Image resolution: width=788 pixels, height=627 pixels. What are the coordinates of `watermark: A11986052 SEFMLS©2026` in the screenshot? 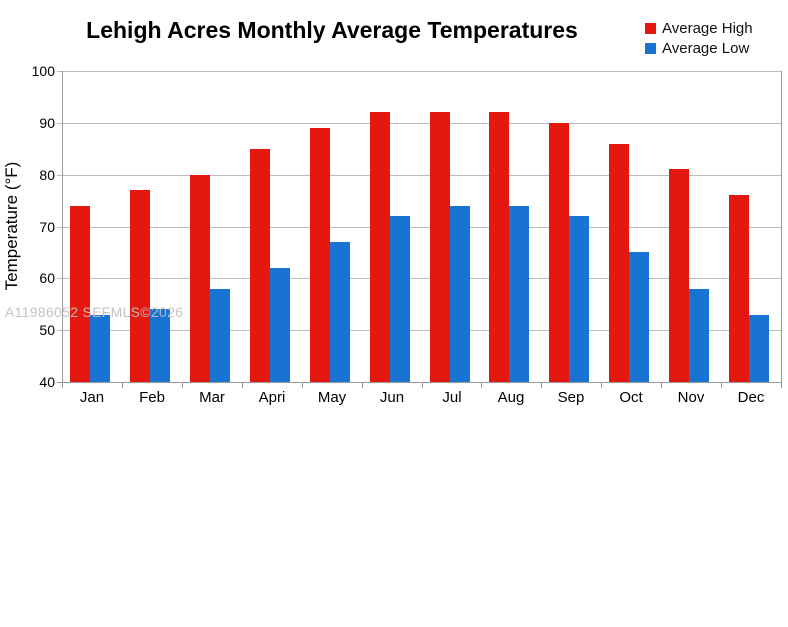 It's located at (94, 312).